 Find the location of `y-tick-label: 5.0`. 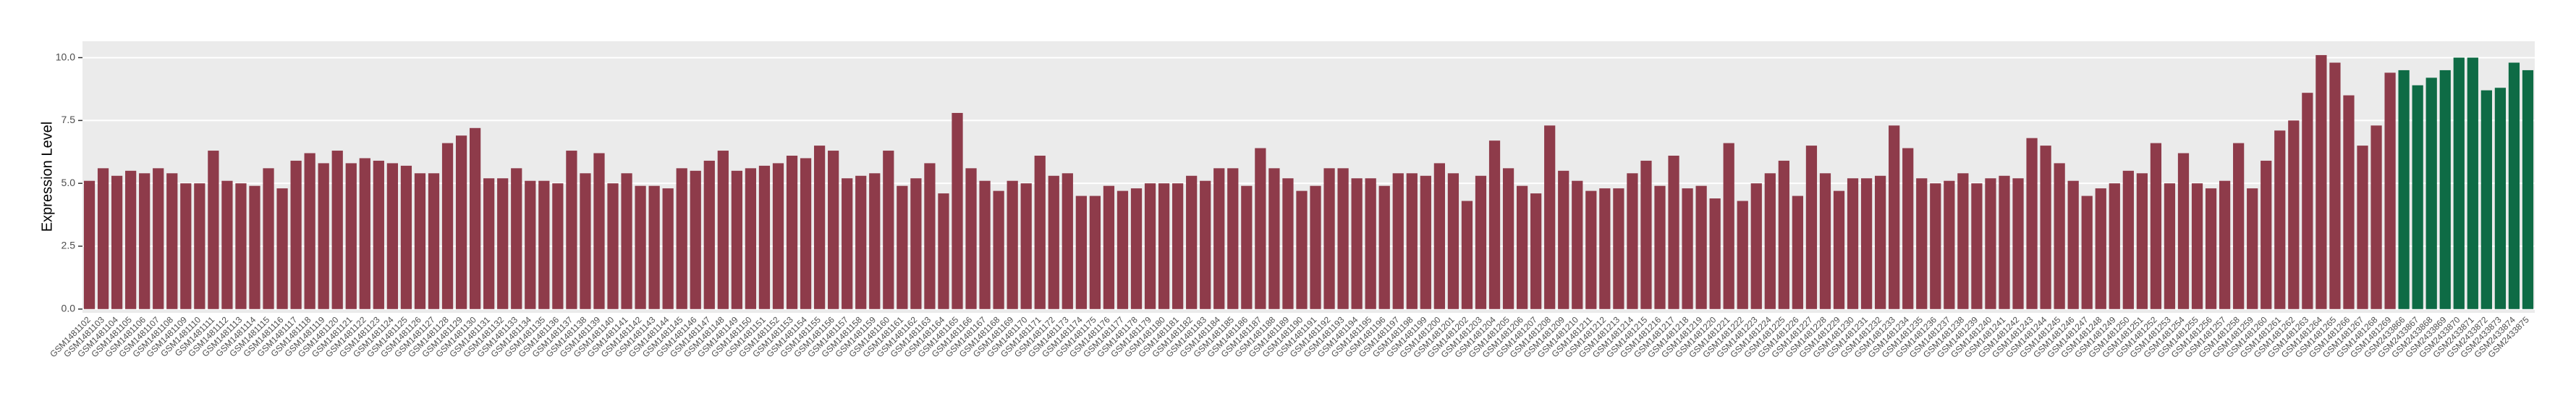

y-tick-label: 5.0 is located at coordinates (69, 182).